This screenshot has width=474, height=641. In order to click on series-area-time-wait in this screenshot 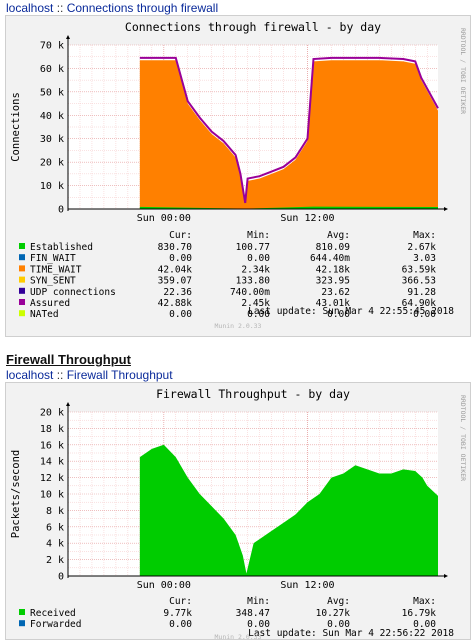, I will do `click(288, 134)`.